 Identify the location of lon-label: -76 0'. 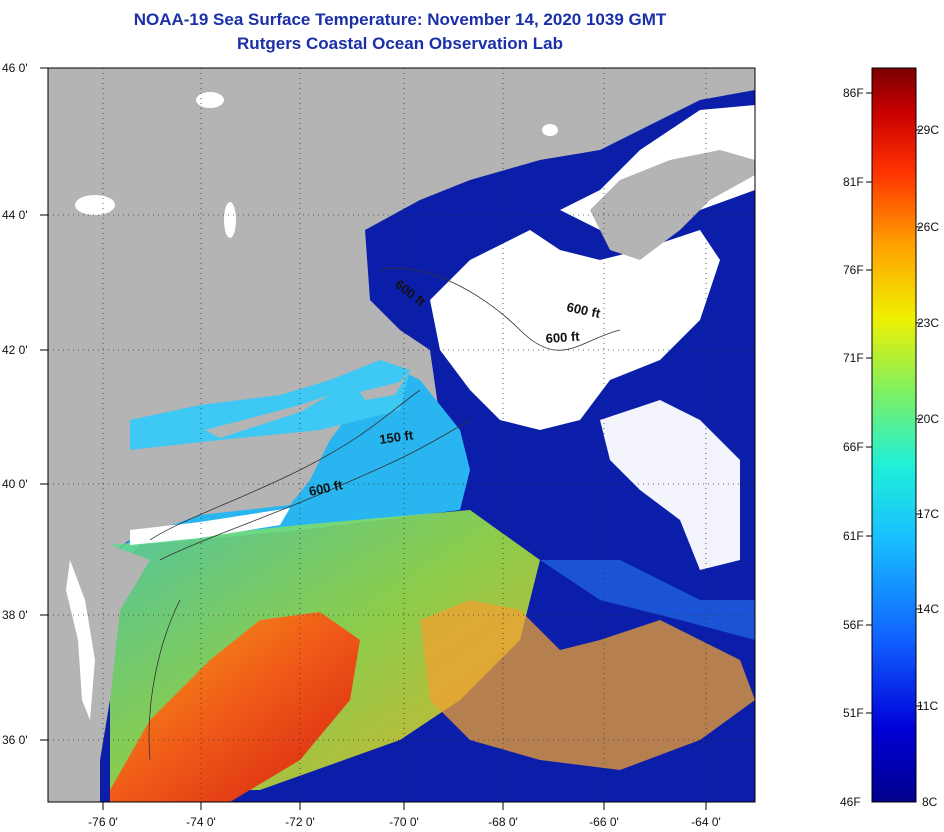
(103, 822).